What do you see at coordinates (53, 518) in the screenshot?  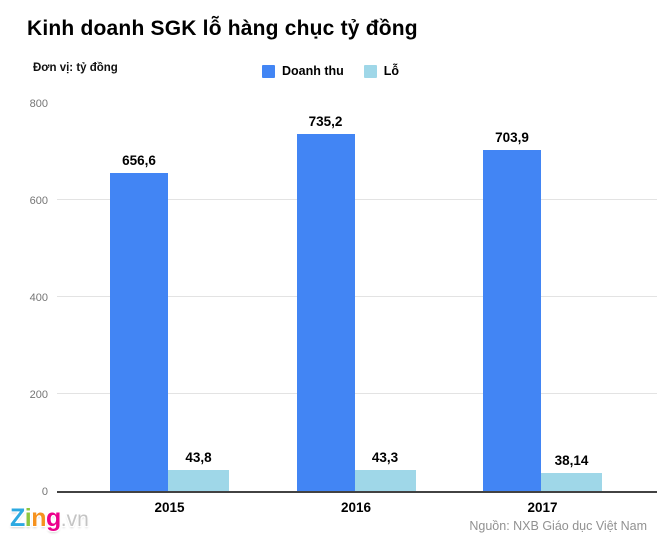 I see `zing-logo-letter: g` at bounding box center [53, 518].